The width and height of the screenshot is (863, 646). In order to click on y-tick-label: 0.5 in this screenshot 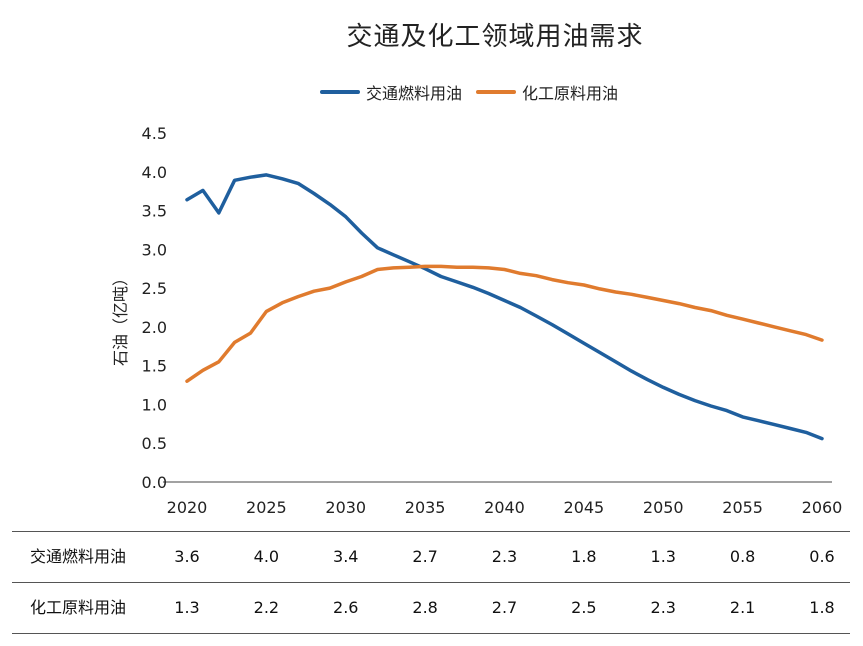, I will do `click(154, 443)`.